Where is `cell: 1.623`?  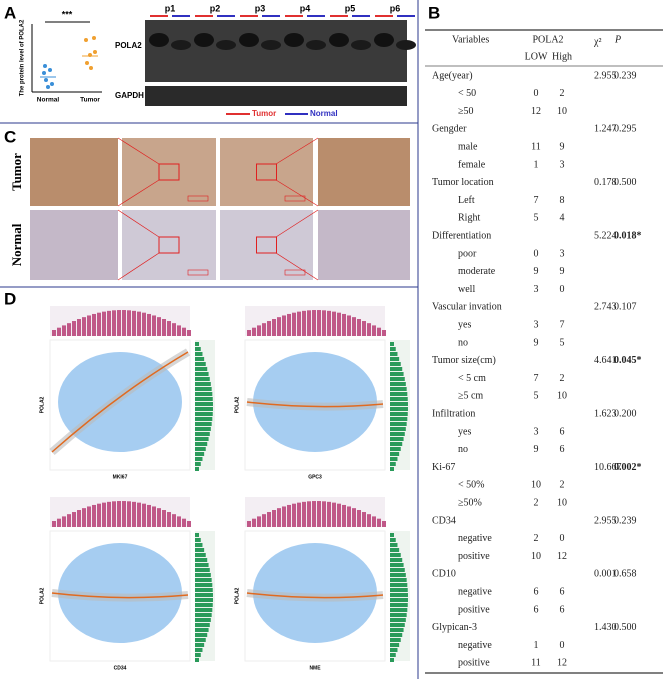
cell: 1.623 is located at coordinates (605, 413).